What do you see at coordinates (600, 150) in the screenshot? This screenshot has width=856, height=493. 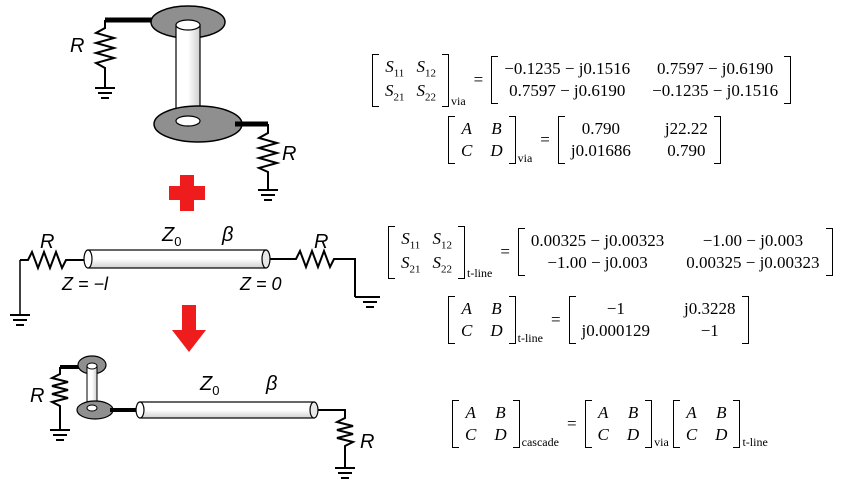 I see `cell: j0.01686` at bounding box center [600, 150].